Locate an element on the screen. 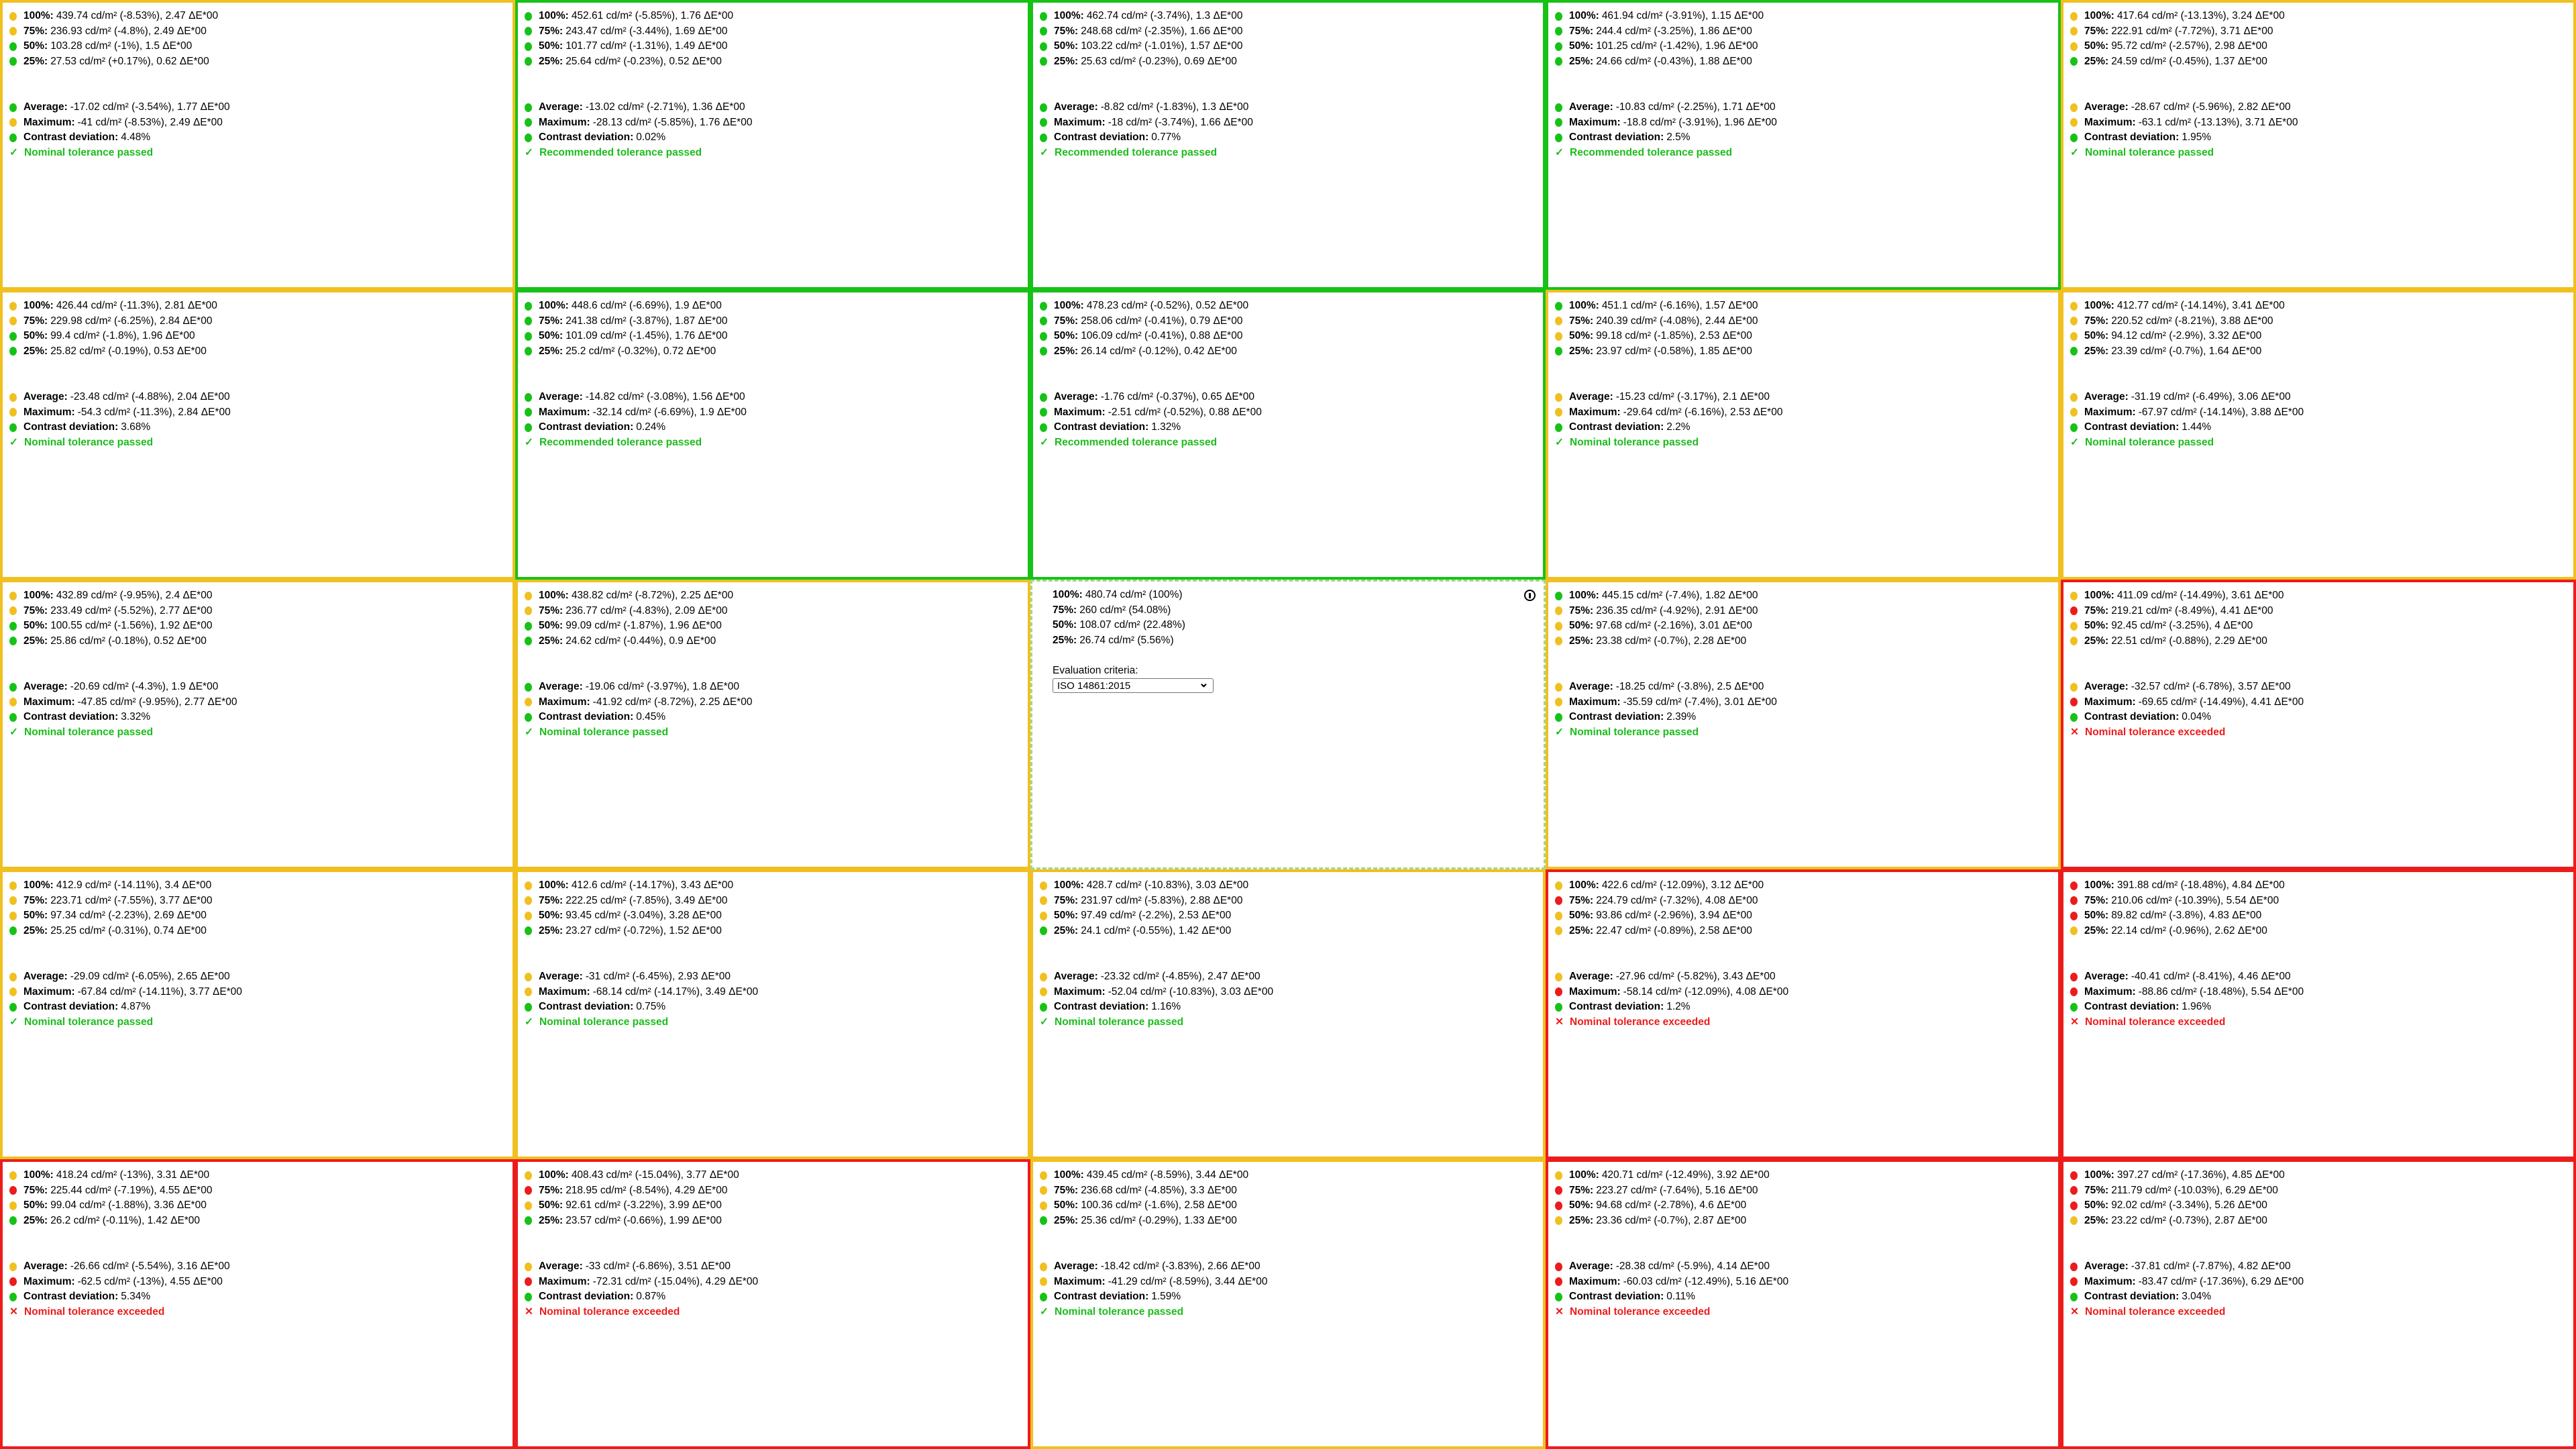 This screenshot has height=1449, width=2576. info-icon is located at coordinates (1530, 595).